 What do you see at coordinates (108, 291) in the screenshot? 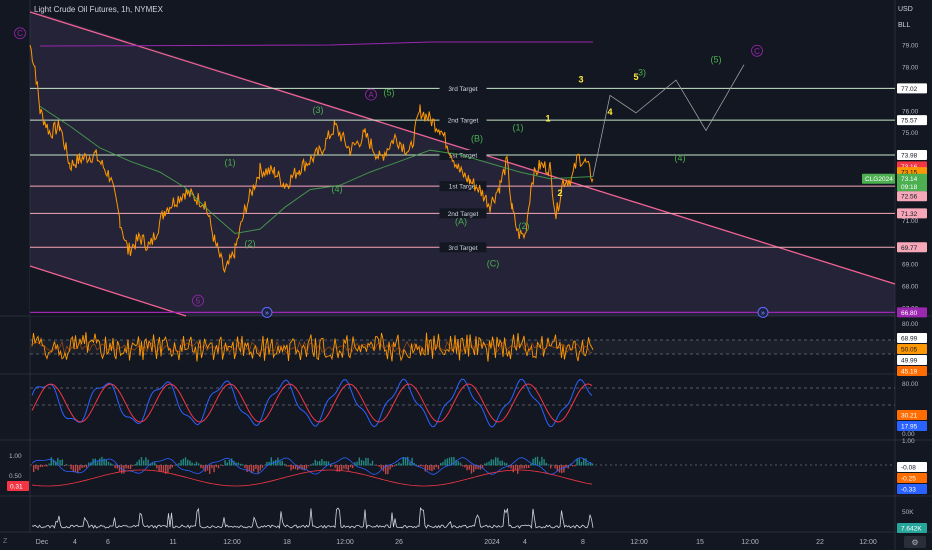
I see `lower-trendline` at bounding box center [108, 291].